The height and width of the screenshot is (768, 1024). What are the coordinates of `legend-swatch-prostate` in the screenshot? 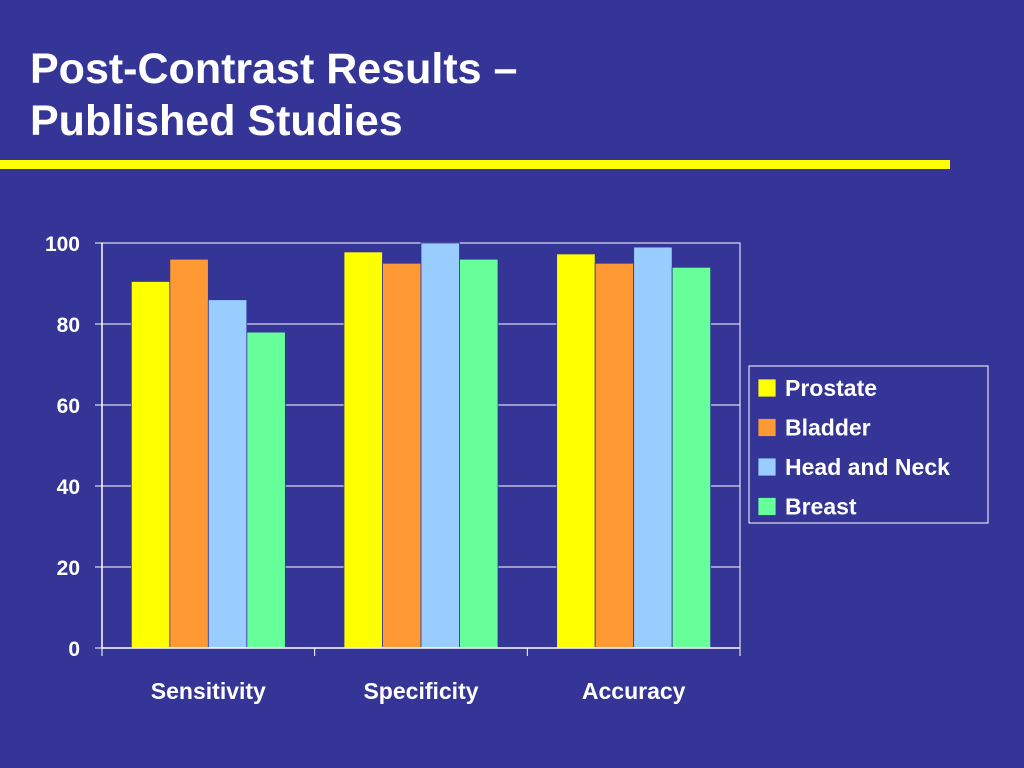 It's located at (767, 388).